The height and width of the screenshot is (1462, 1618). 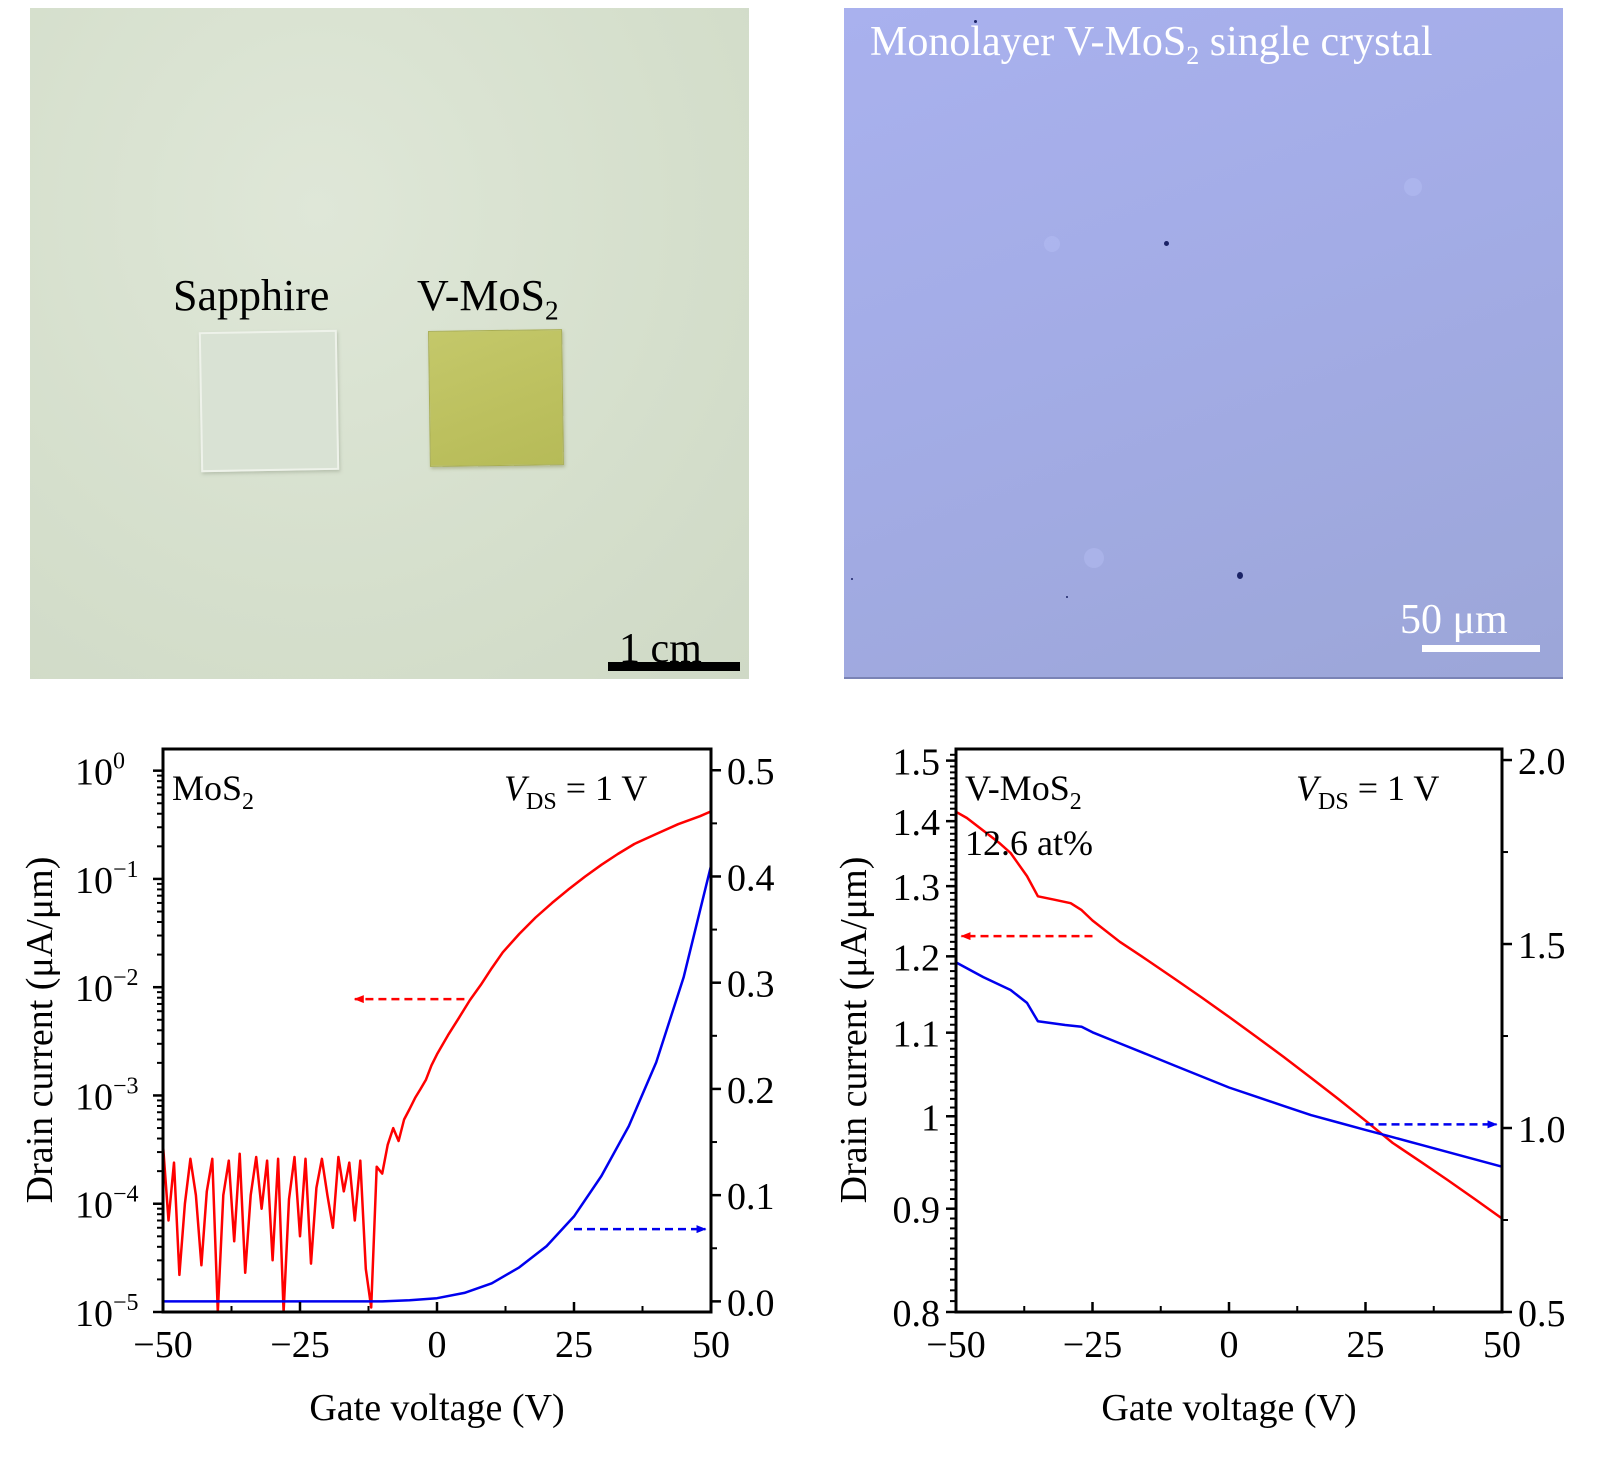 I want to click on y-left-tick-label: 10⁰, so click(x=100, y=771).